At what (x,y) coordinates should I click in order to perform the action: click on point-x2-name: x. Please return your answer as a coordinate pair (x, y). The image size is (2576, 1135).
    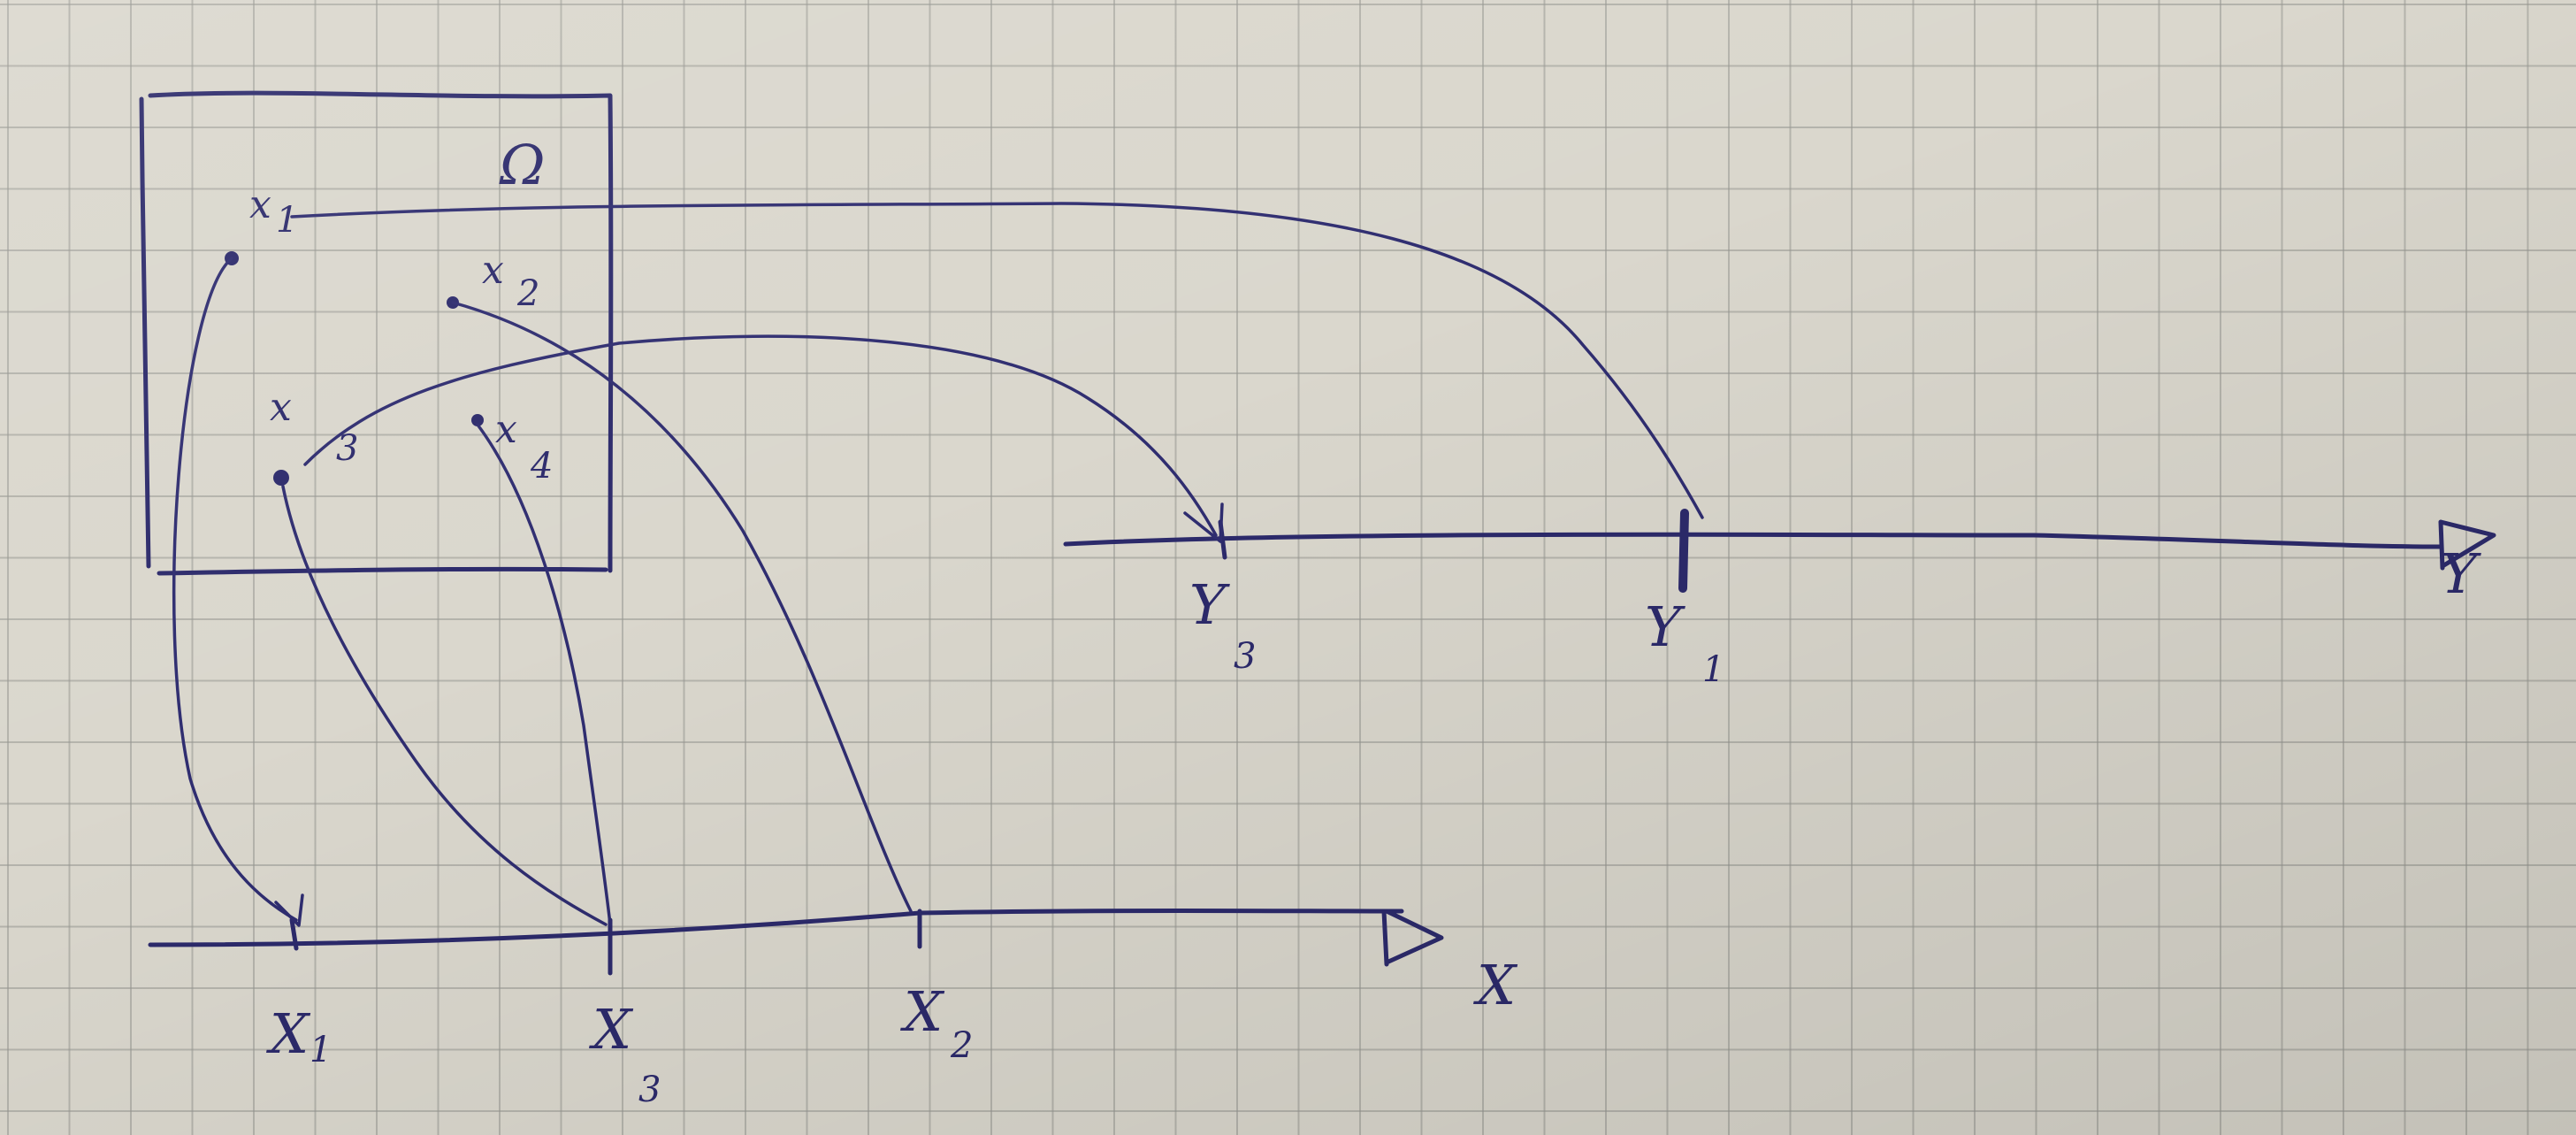
    Looking at the image, I should click on (493, 270).